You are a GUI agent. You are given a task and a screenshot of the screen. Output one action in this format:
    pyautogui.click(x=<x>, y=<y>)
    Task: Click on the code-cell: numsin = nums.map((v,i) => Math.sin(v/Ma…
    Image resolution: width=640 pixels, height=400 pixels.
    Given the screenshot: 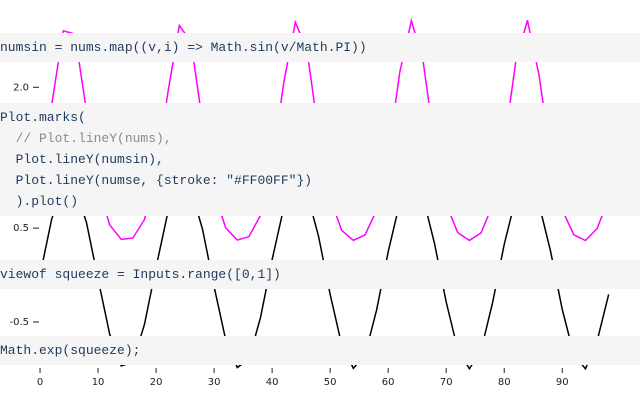 What is the action you would take?
    pyautogui.click(x=320, y=47)
    